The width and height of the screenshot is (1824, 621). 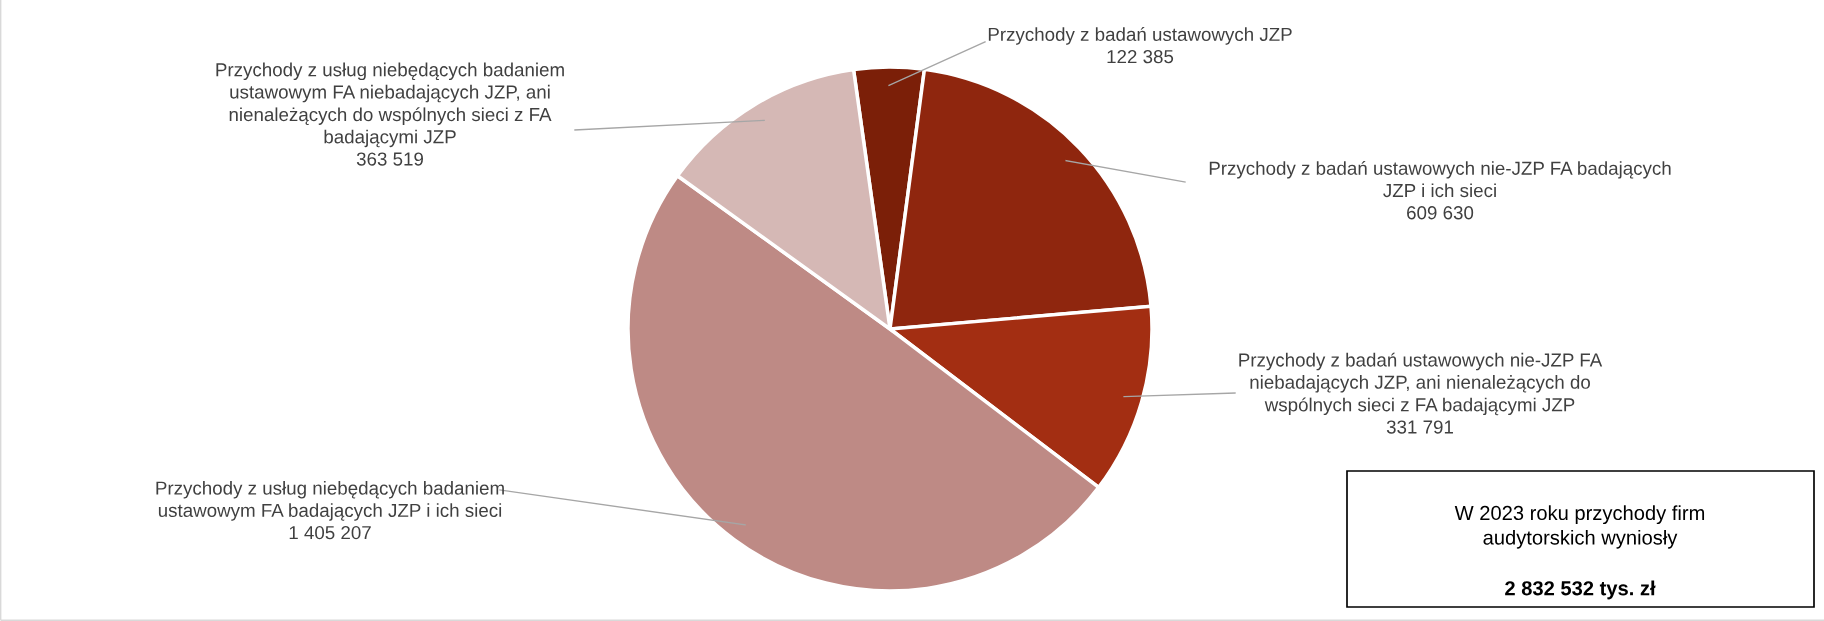 What do you see at coordinates (1580, 590) in the screenshot?
I see `text: 2 832 532 tys. zł` at bounding box center [1580, 590].